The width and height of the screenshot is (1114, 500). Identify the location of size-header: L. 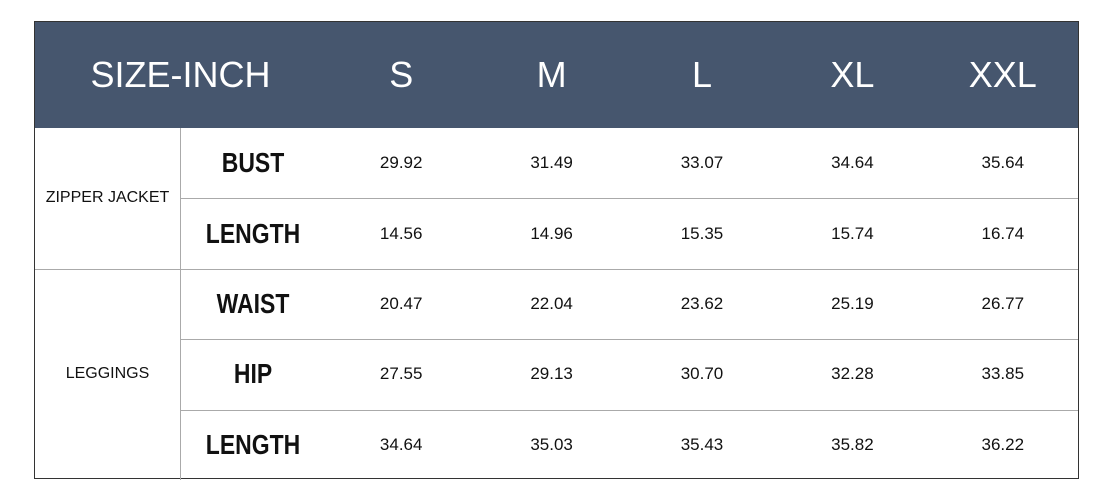
(702, 75).